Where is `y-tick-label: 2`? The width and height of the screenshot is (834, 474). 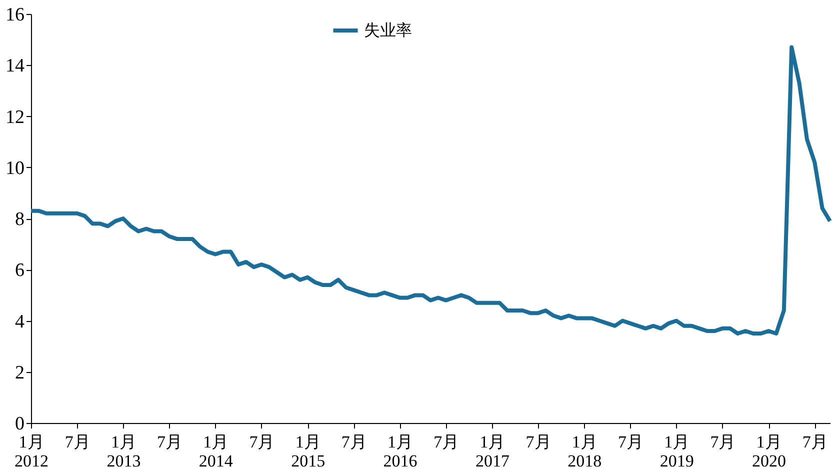 y-tick-label: 2 is located at coordinates (19, 373).